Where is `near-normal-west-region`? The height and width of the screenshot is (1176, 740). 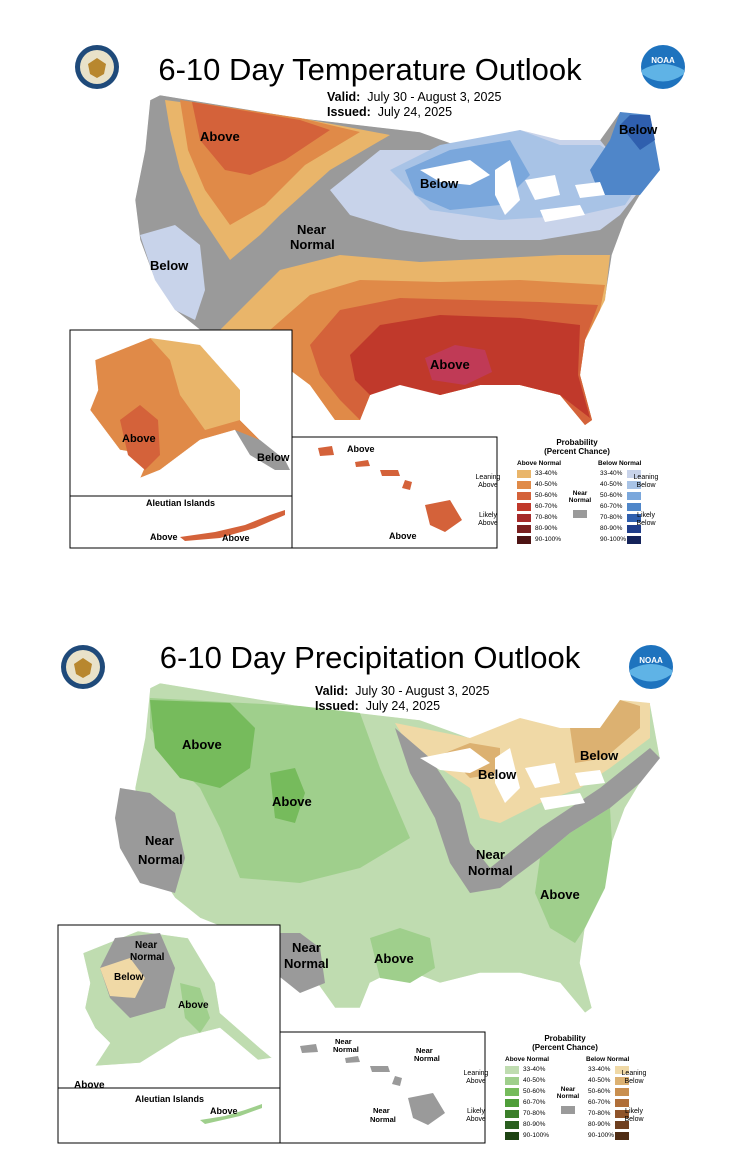 near-normal-west-region is located at coordinates (150, 840).